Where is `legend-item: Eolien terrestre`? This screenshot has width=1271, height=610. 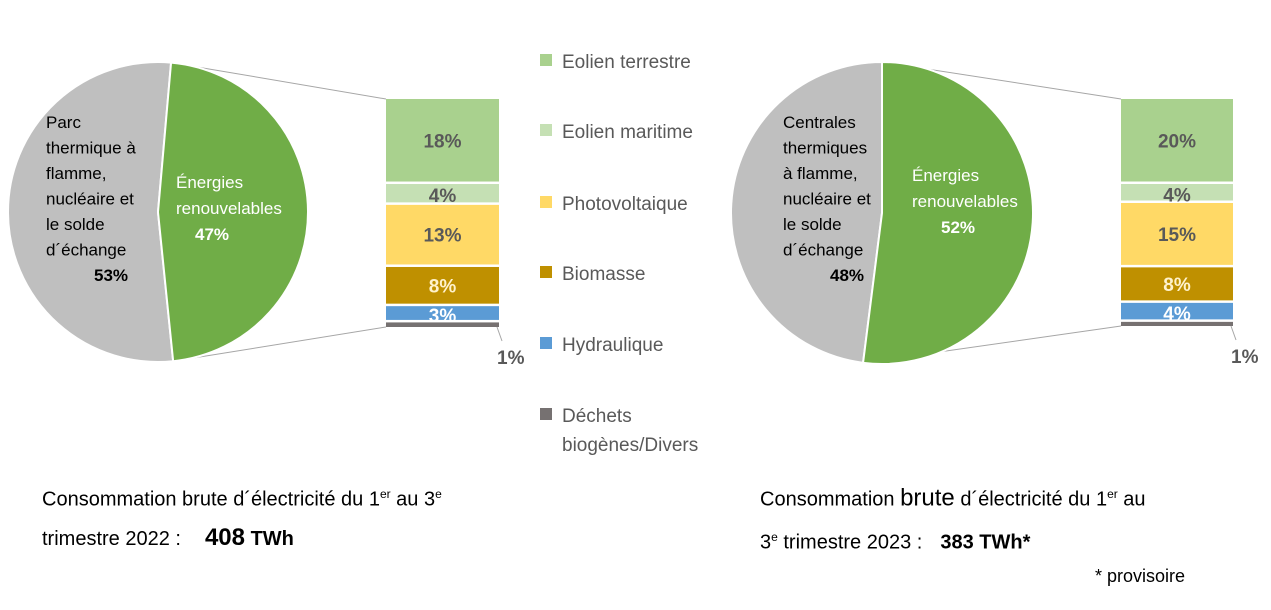
legend-item: Eolien terrestre is located at coordinates (615, 62).